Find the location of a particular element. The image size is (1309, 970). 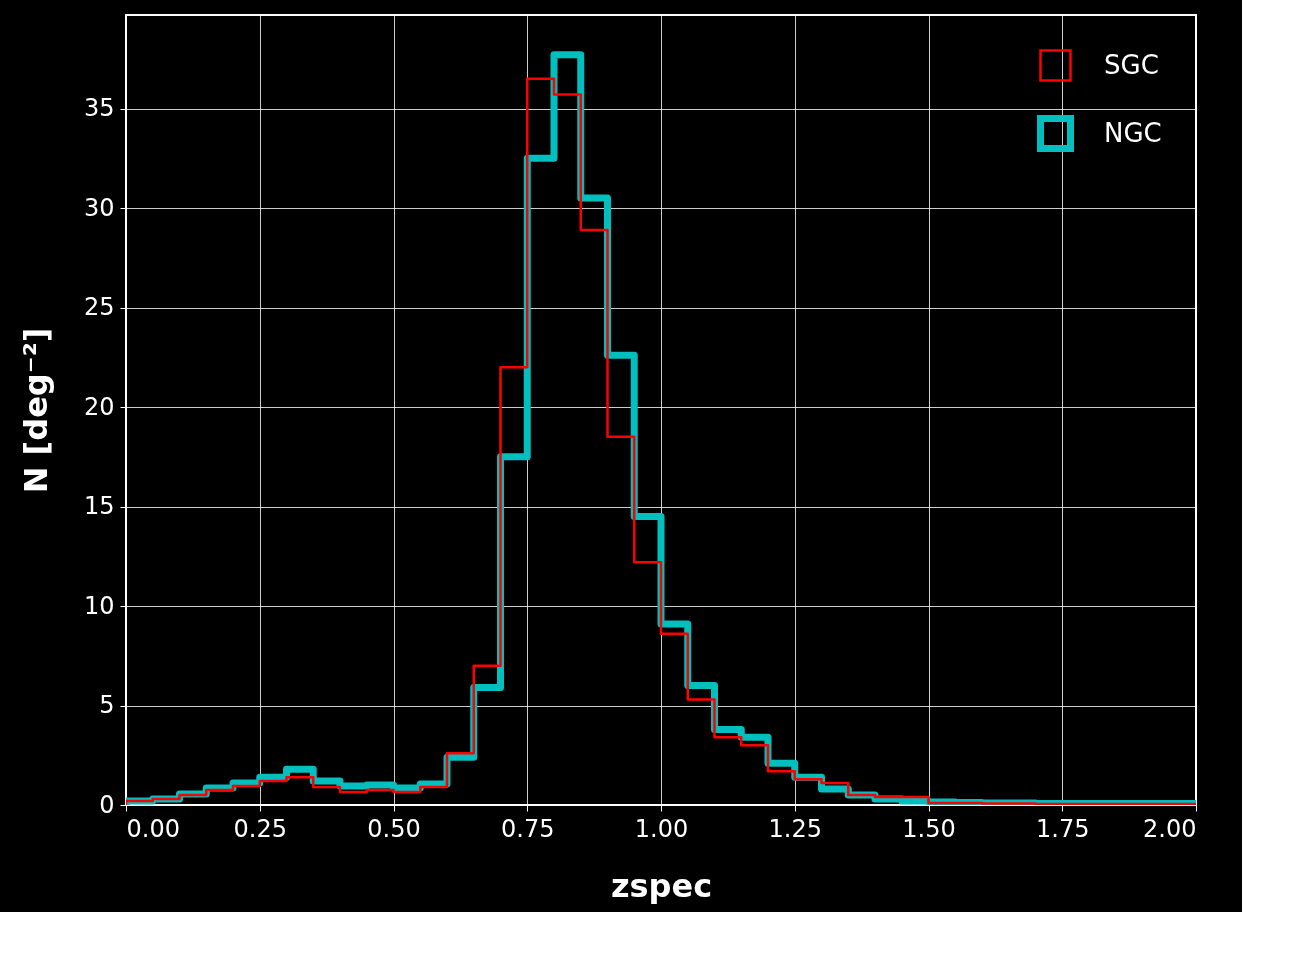

x-tick-label: 0.75 is located at coordinates (528, 828).